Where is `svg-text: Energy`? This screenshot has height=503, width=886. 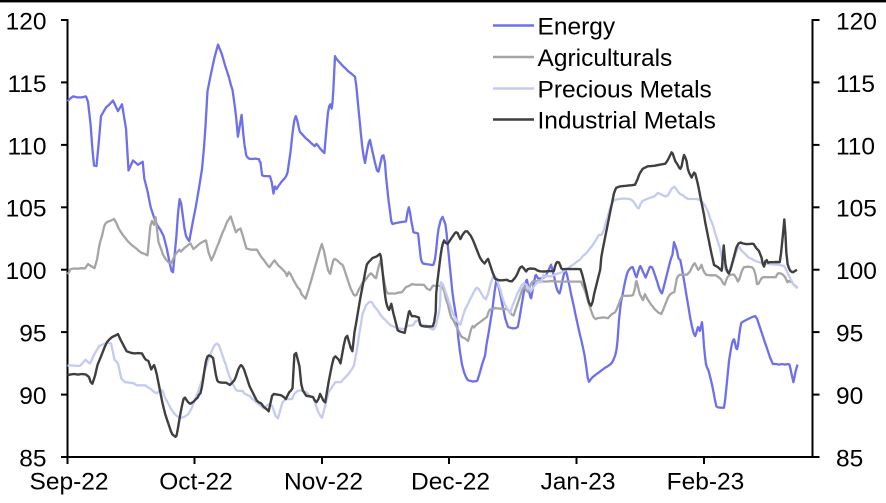 svg-text: Energy is located at coordinates (577, 26).